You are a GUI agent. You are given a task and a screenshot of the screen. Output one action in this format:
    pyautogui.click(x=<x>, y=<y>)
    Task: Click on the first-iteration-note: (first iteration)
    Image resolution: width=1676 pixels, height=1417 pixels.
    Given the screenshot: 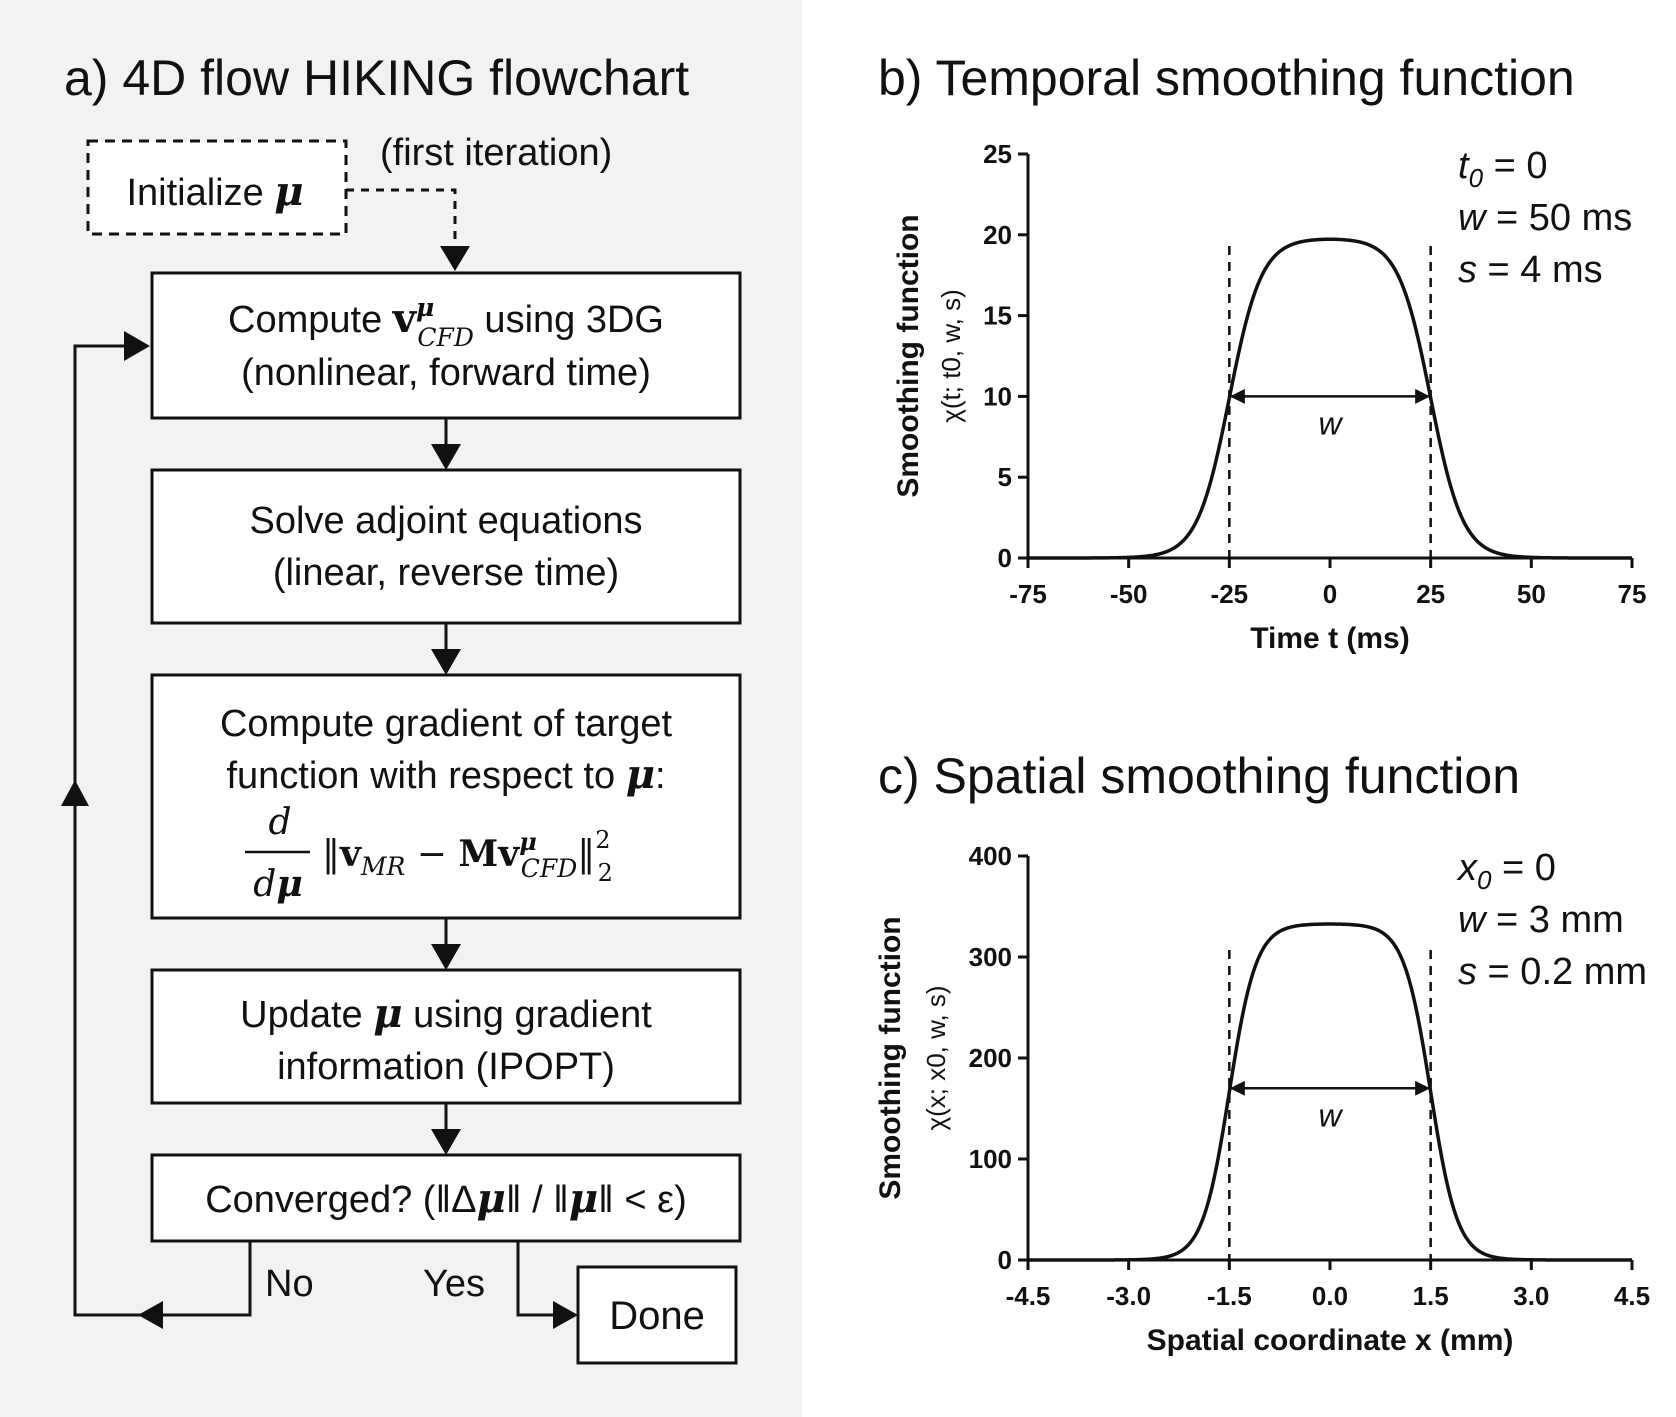 What is the action you would take?
    pyautogui.click(x=496, y=153)
    